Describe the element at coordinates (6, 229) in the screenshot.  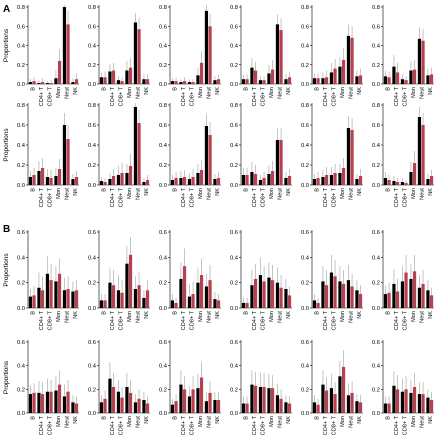
I see `panel-b-label: B` at that location.